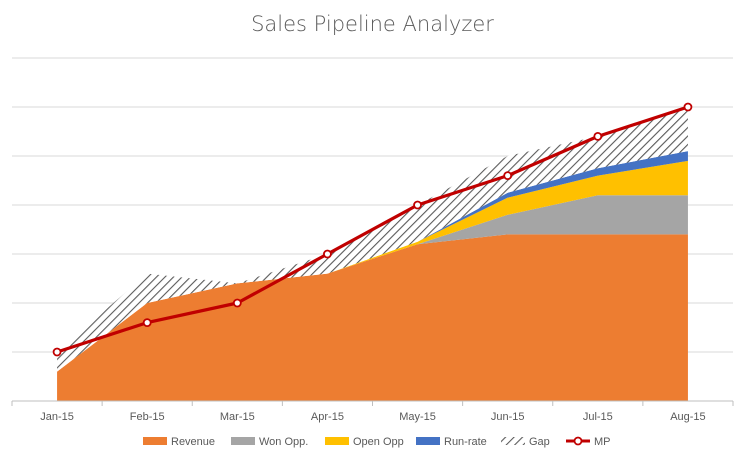 The width and height of the screenshot is (745, 462). What do you see at coordinates (57, 417) in the screenshot?
I see `x-tick-label: Jan-15` at bounding box center [57, 417].